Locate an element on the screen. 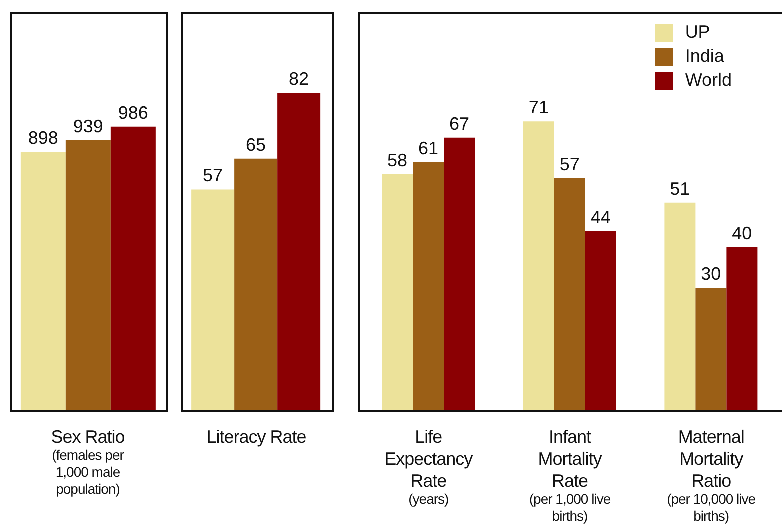 Image resolution: width=782 pixels, height=524 pixels. legend-label: India is located at coordinates (704, 56).